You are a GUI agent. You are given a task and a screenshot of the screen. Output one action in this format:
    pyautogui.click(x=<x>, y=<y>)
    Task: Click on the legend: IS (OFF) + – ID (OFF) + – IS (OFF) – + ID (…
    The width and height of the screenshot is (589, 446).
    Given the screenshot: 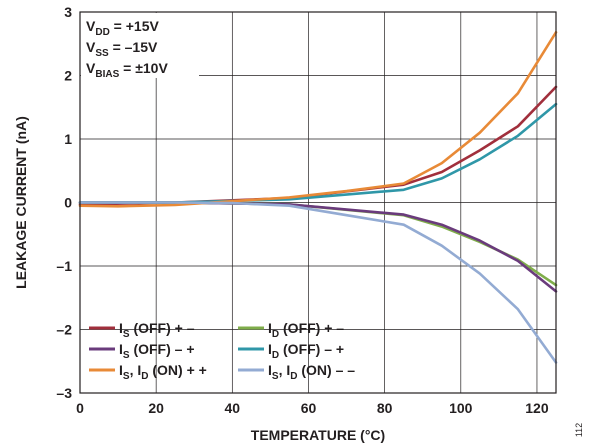 What is the action you would take?
    pyautogui.click(x=222, y=351)
    